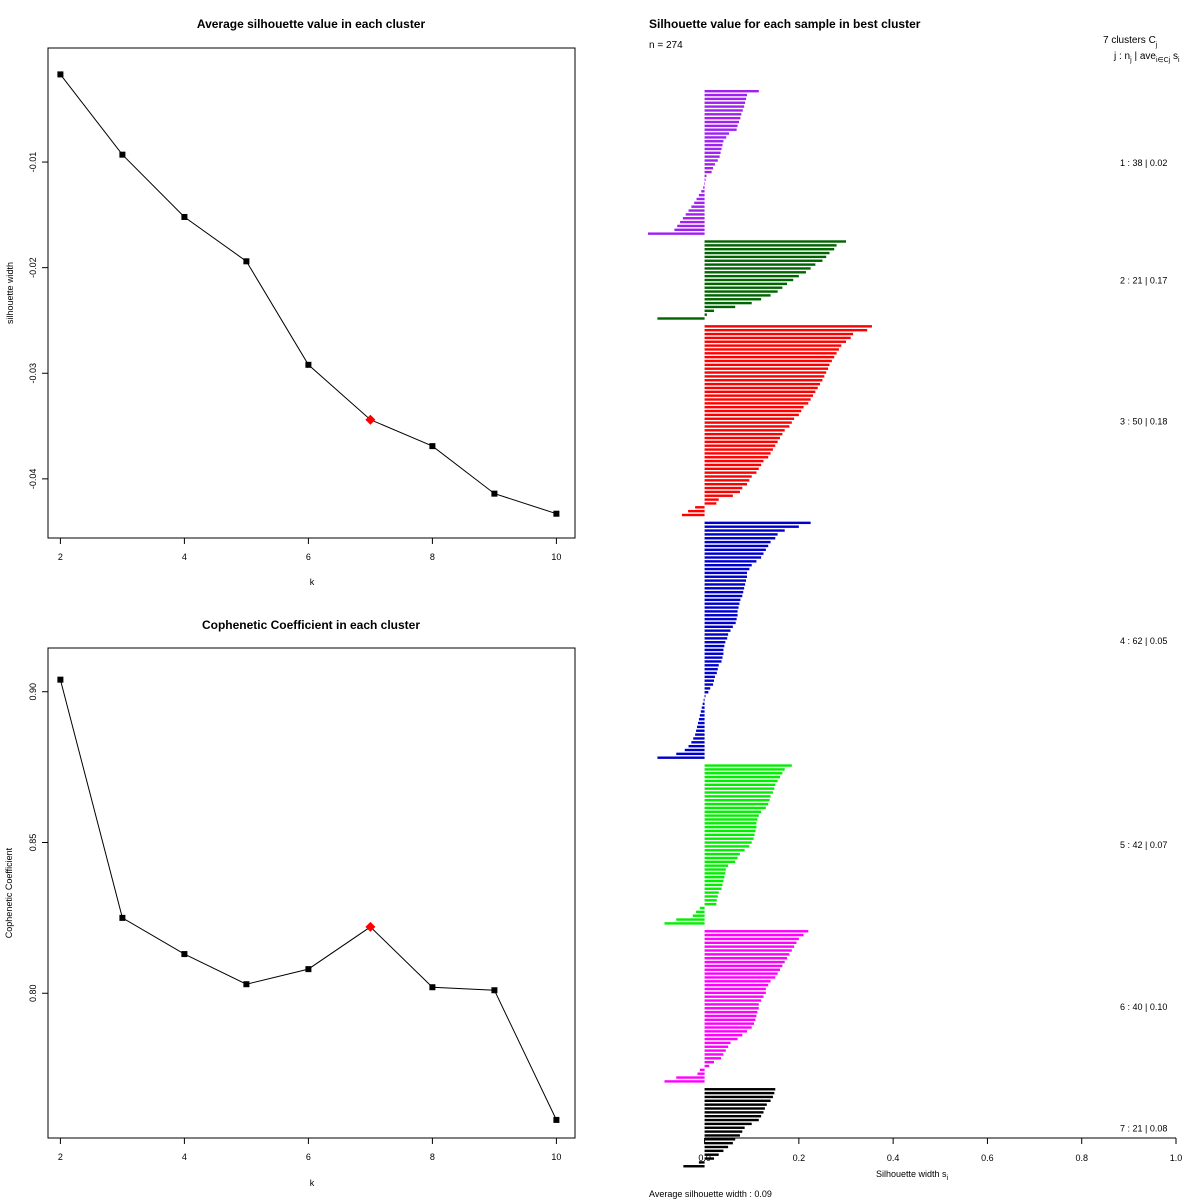 The width and height of the screenshot is (1200, 1200). Describe the element at coordinates (799, 1158) in the screenshot. I see `silhouette-x-tick-label: 0.2` at that location.